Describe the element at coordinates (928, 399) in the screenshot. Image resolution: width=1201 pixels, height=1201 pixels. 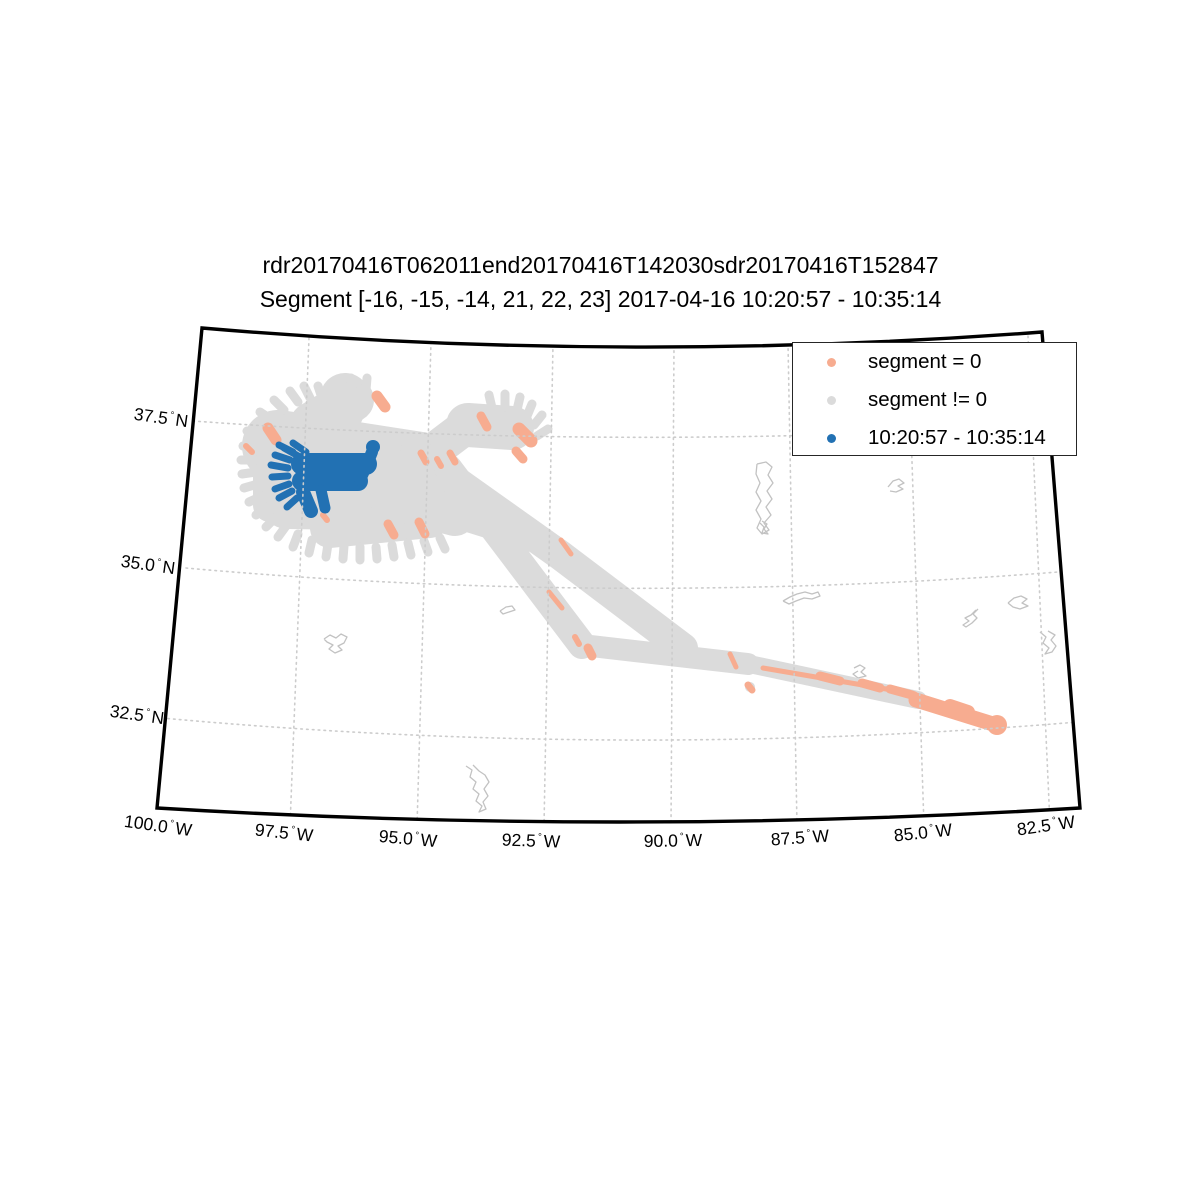
I see `legend-label: segment != 0` at that location.